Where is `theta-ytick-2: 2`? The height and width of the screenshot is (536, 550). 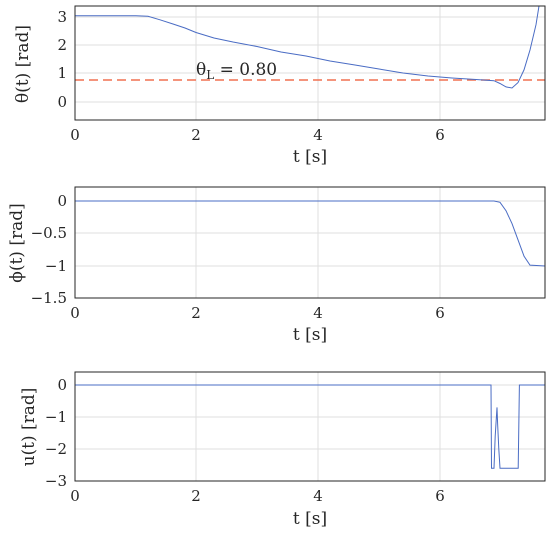
theta-ytick-2: 2 is located at coordinates (62, 45).